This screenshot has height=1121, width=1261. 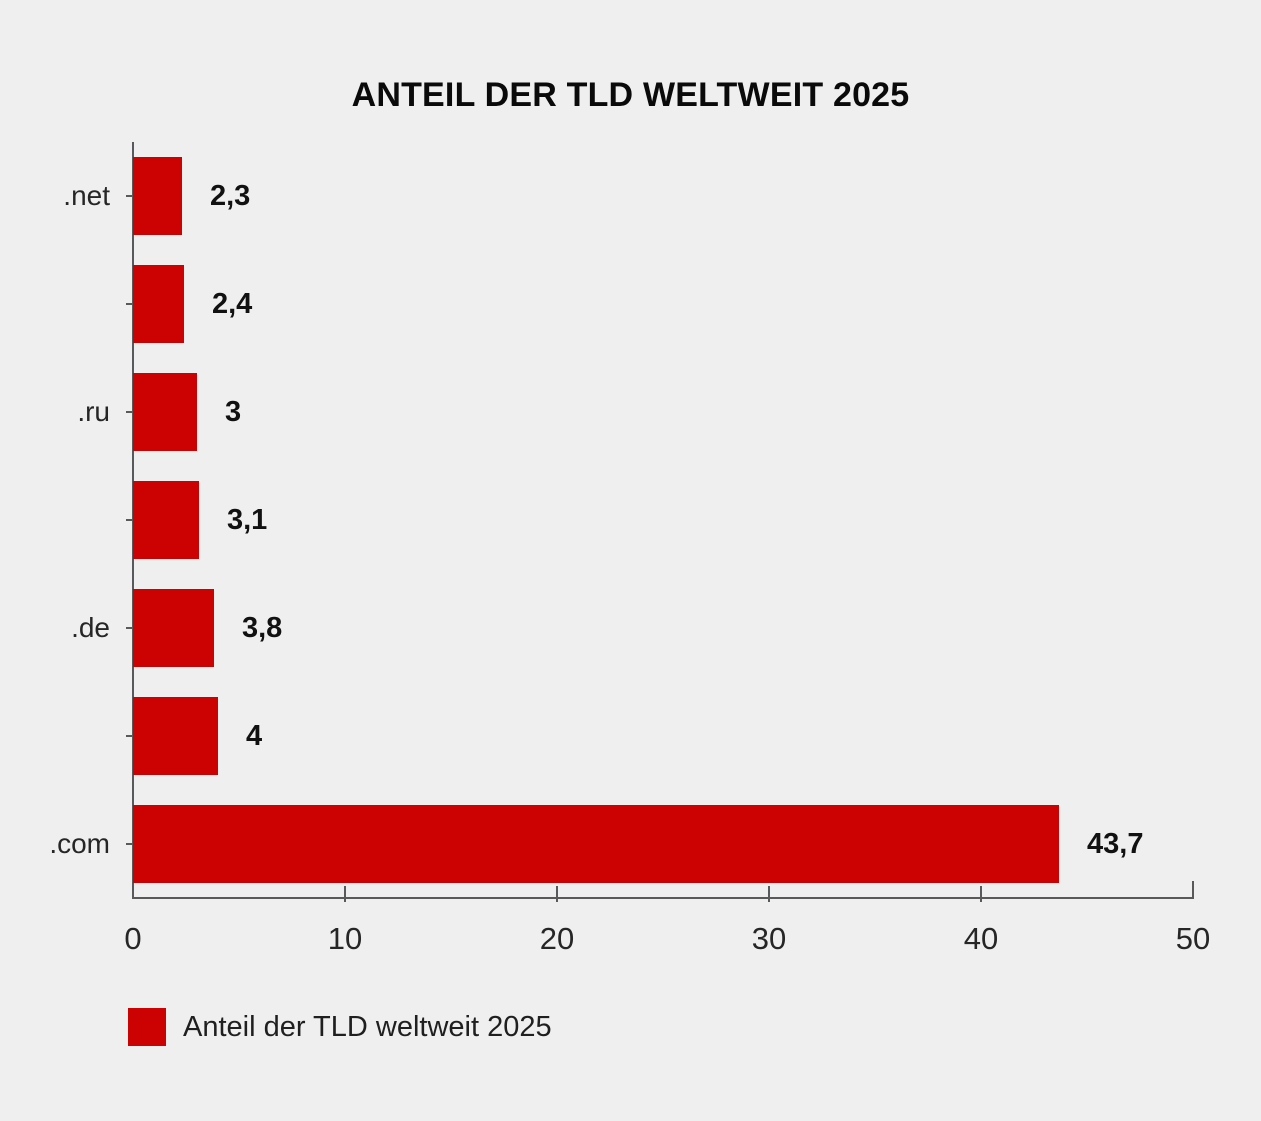 What do you see at coordinates (1115, 844) in the screenshot?
I see `value-label: 43,7` at bounding box center [1115, 844].